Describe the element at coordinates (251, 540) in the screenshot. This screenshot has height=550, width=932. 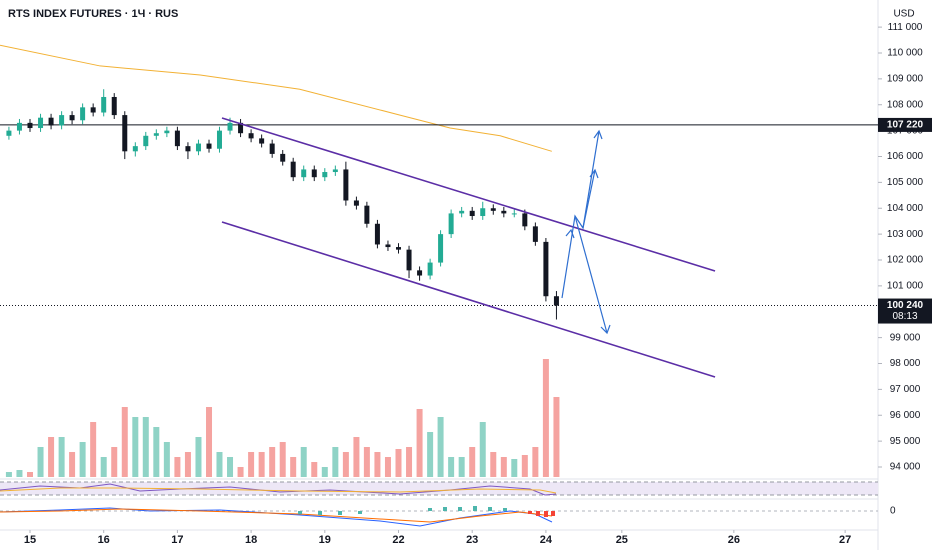
I see `x-tick-label: 18` at that location.